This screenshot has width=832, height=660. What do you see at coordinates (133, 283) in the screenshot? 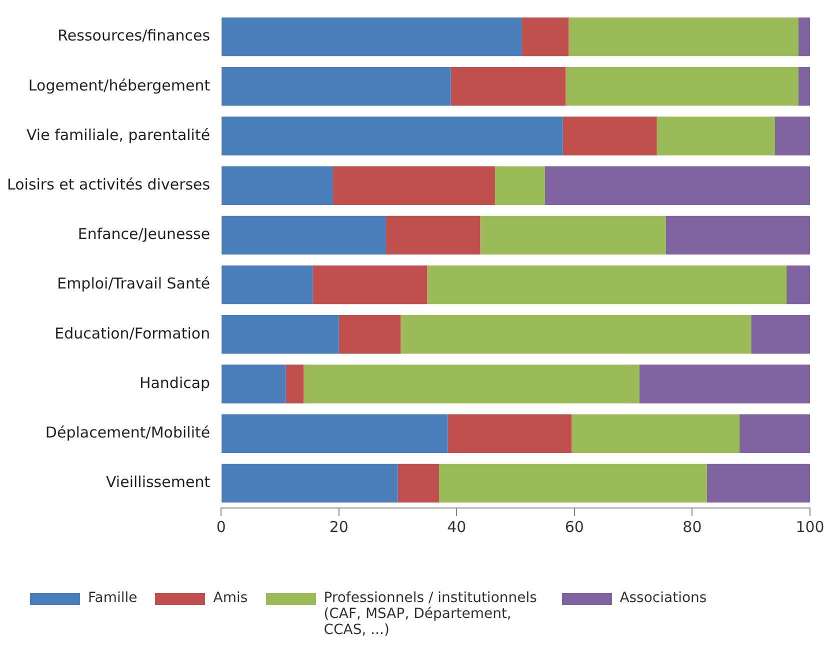
I see `y-tick-label: Emploi/Travail Santé` at bounding box center [133, 283].